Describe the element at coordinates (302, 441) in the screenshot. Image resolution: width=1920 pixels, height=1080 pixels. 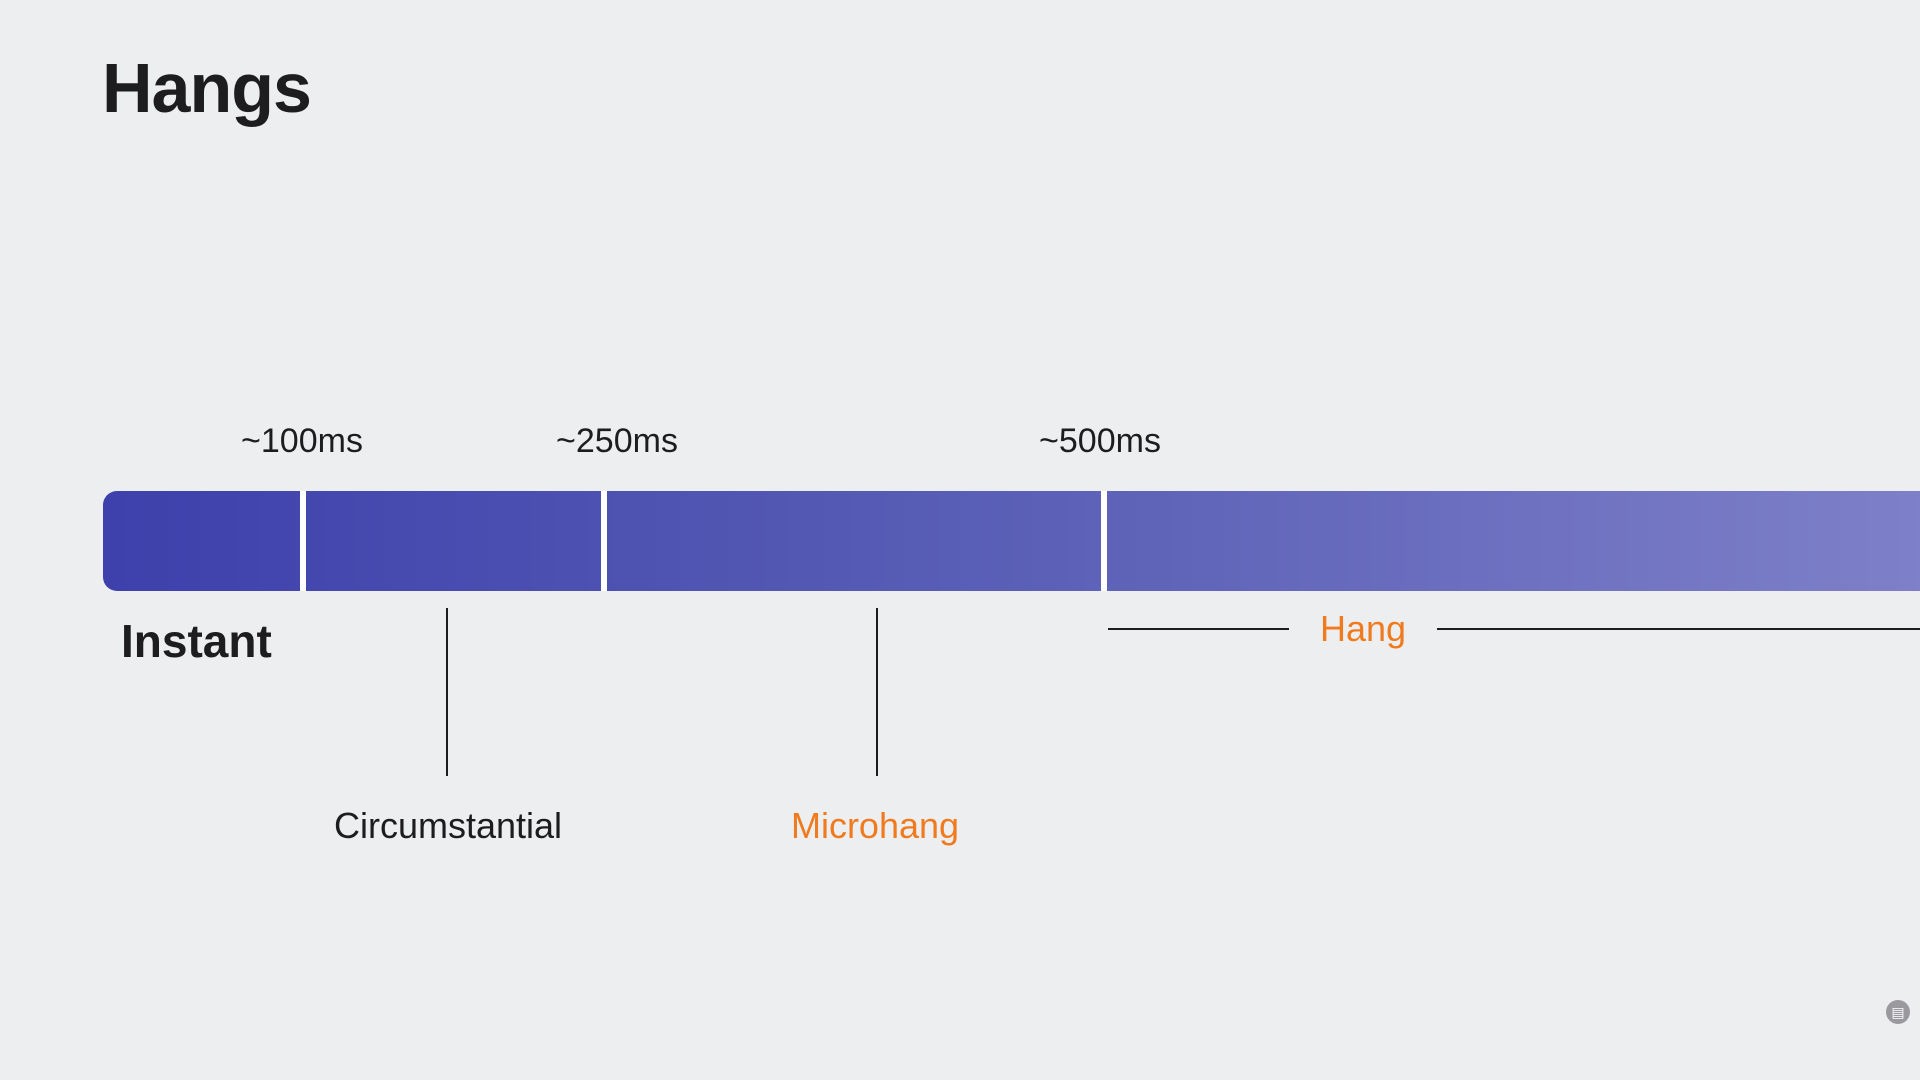
I see `threshold-label-100ms: ~100ms` at that location.